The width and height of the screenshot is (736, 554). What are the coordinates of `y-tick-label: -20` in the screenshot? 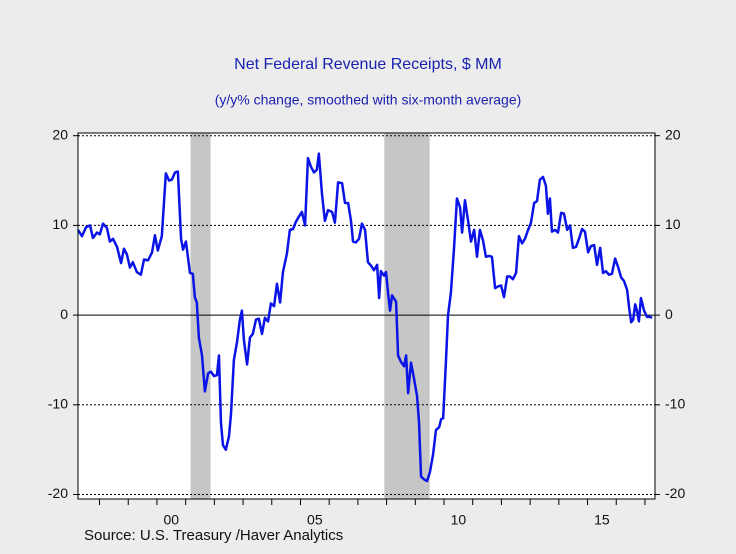 It's located at (58, 493).